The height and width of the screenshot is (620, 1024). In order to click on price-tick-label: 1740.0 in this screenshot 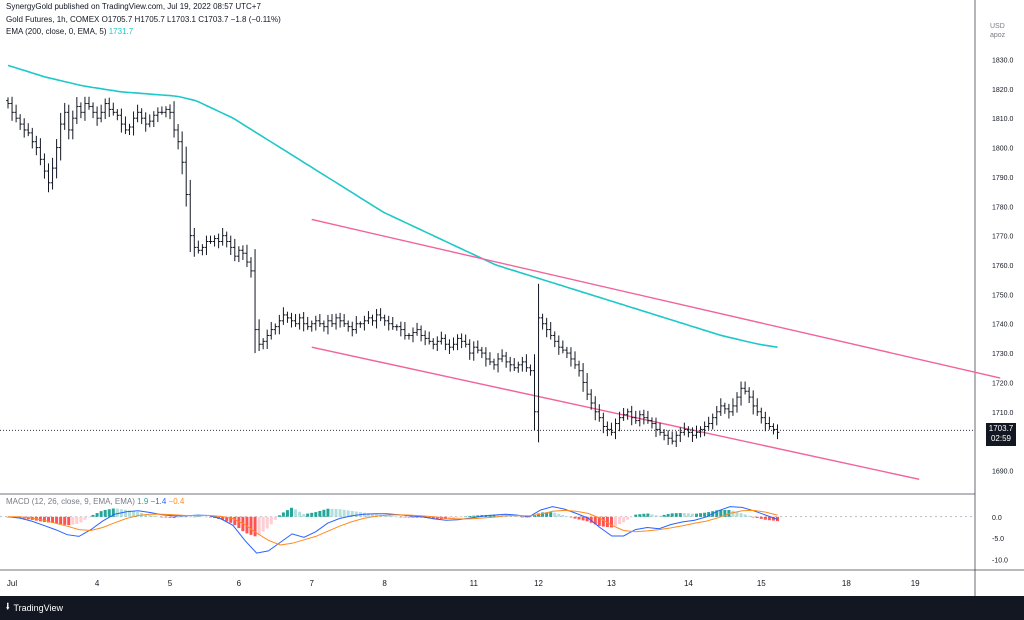, I will do `click(1003, 325)`.